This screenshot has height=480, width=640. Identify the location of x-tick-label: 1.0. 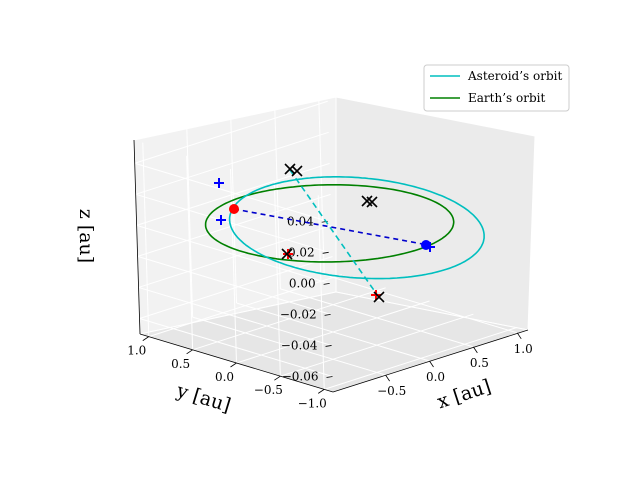
(523, 349).